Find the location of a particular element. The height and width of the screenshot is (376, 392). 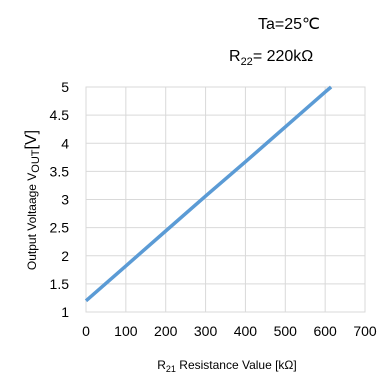

x-axis-label: R21 Resistance Value [kΩ] is located at coordinates (227, 366).